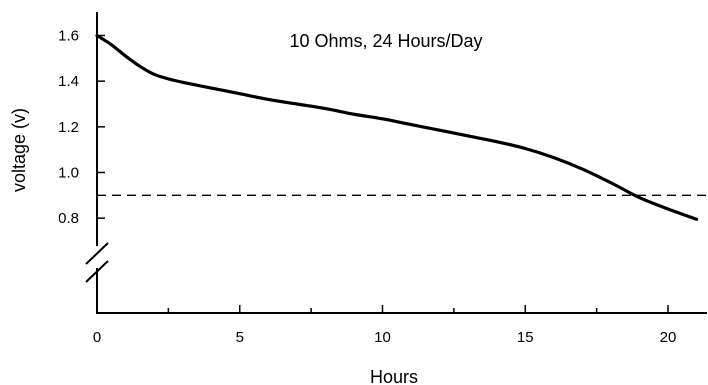  What do you see at coordinates (385, 41) in the screenshot?
I see `chart-annotation: 10 Ohms, 24 Hours/Day` at bounding box center [385, 41].